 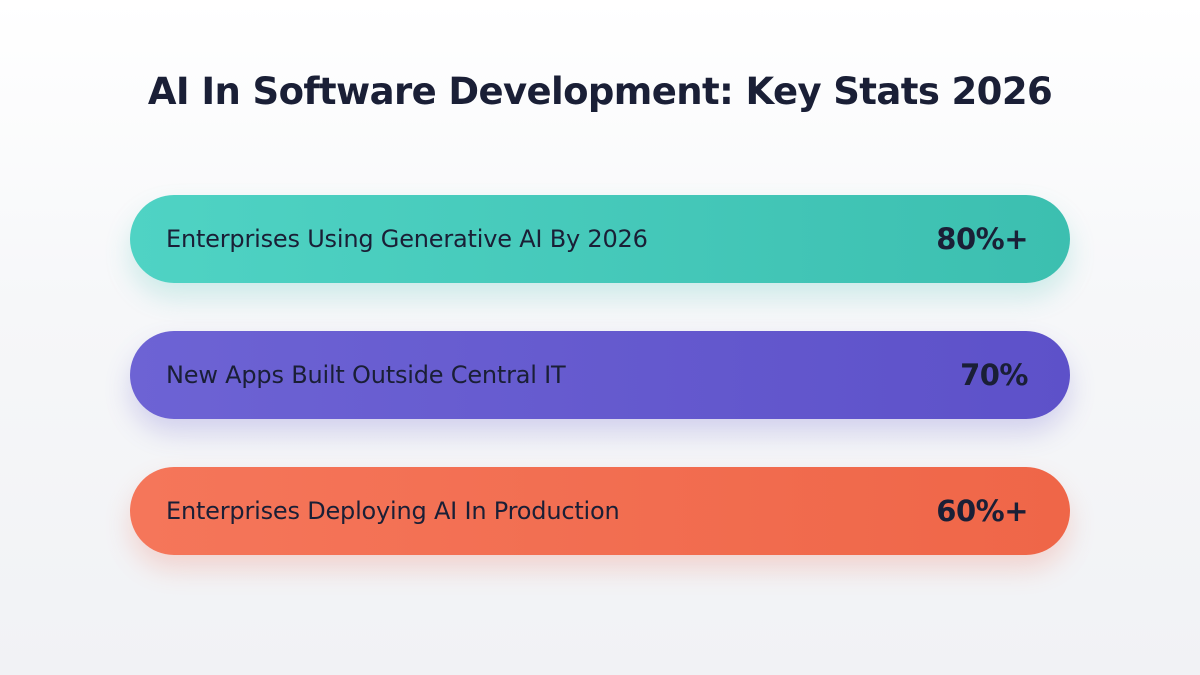 What do you see at coordinates (982, 239) in the screenshot?
I see `stat-value: 80%+` at bounding box center [982, 239].